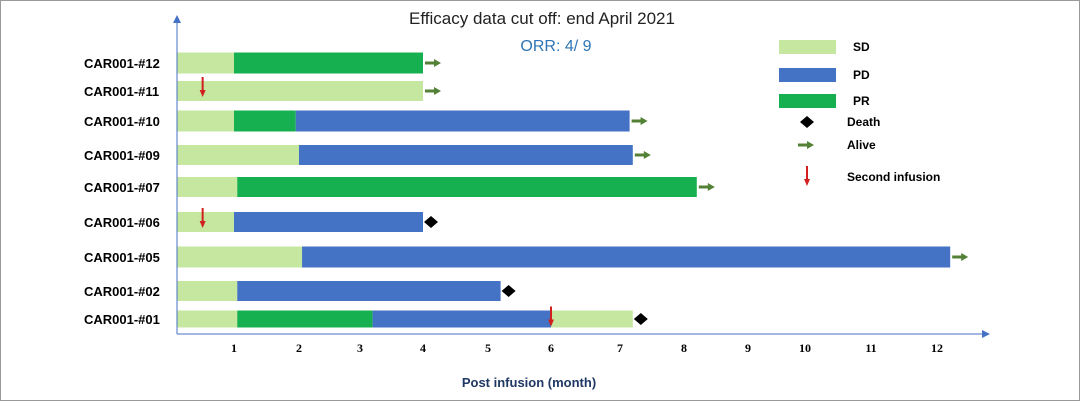 The width and height of the screenshot is (1080, 401). Describe the element at coordinates (986, 334) in the screenshot. I see `x-axis-arrowhead` at that location.